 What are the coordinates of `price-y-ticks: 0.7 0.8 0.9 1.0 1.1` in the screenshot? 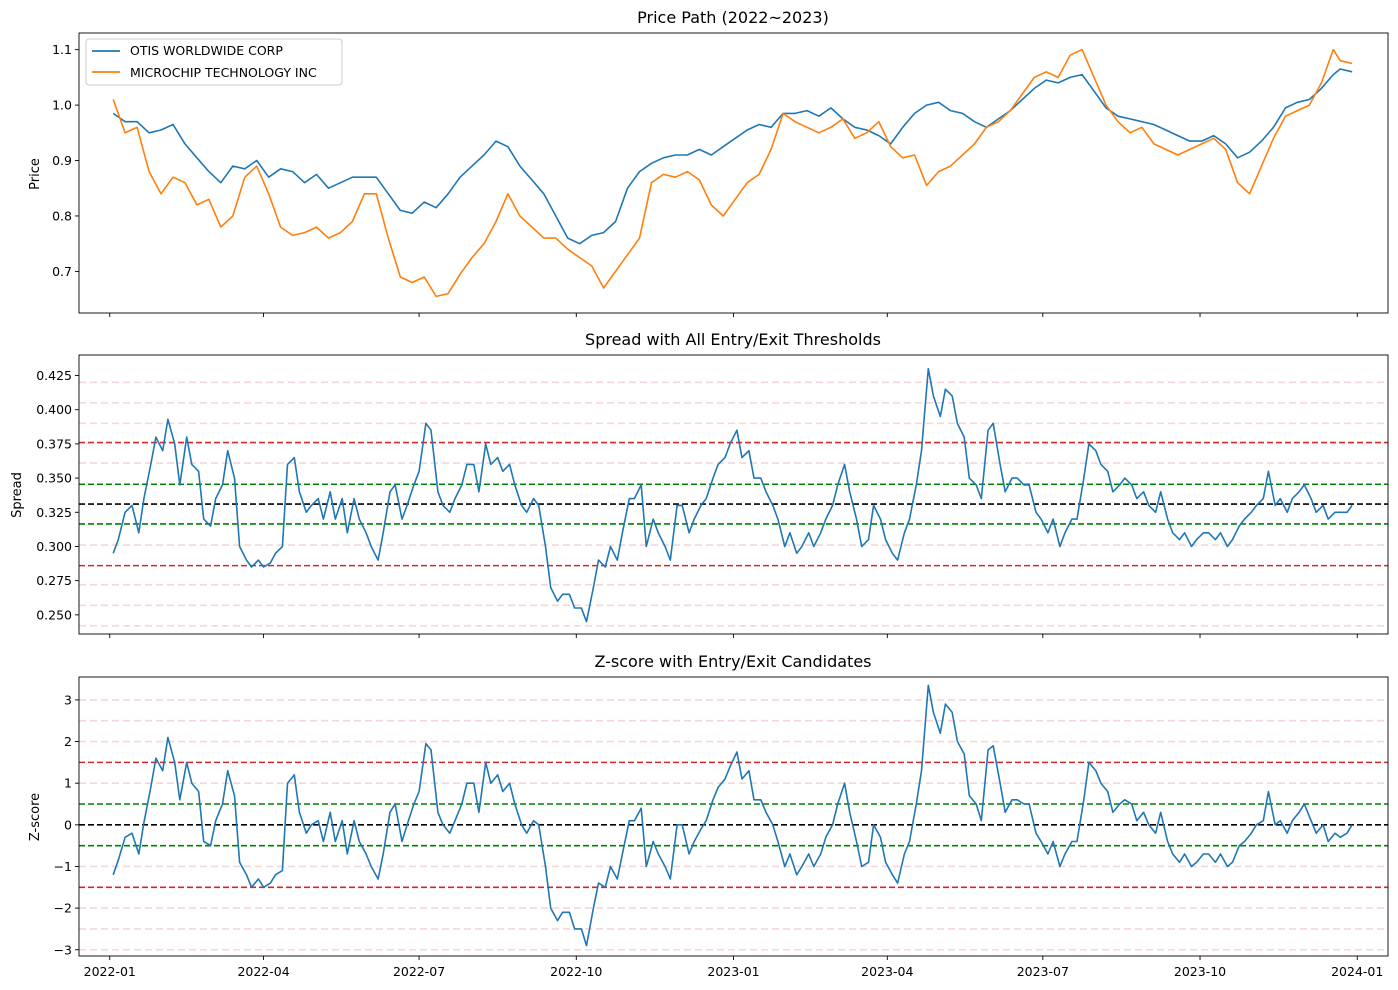 It's located at (65, 160).